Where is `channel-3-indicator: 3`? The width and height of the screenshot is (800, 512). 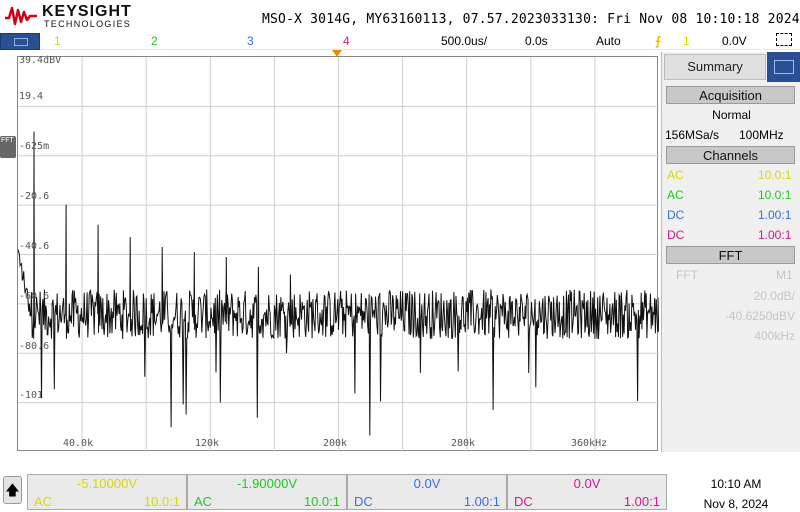 channel-3-indicator: 3 is located at coordinates (250, 41).